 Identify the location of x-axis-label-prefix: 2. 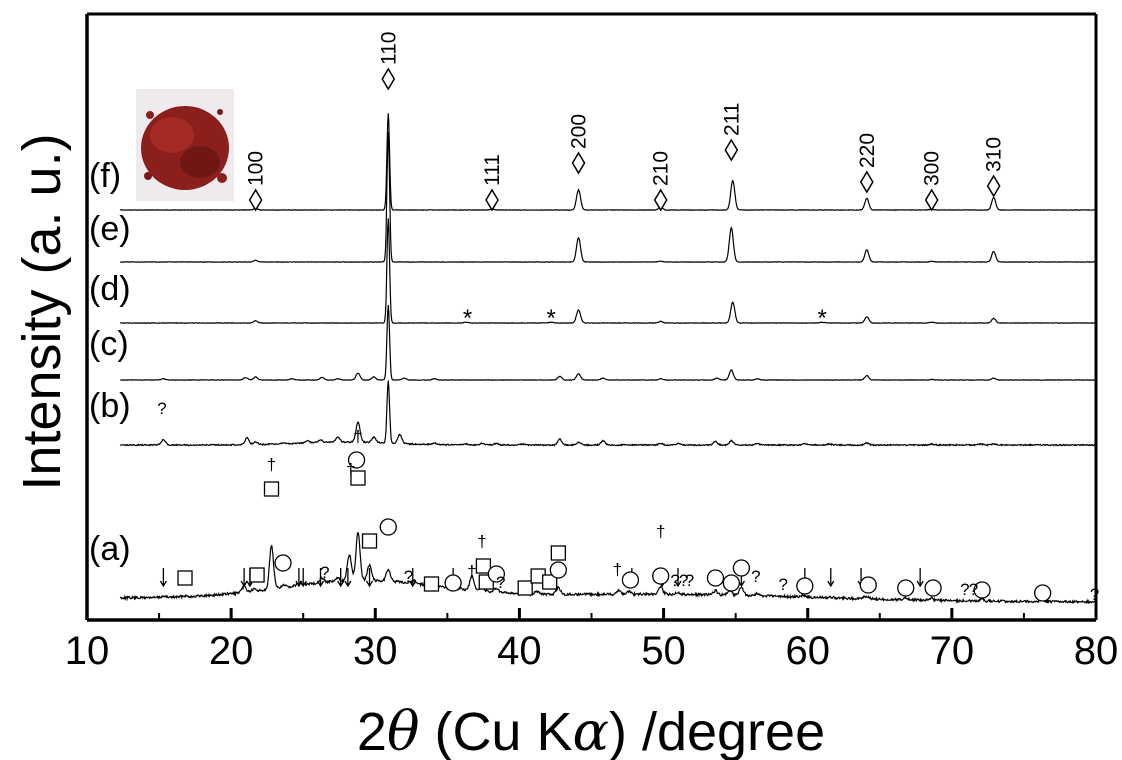
(372, 731).